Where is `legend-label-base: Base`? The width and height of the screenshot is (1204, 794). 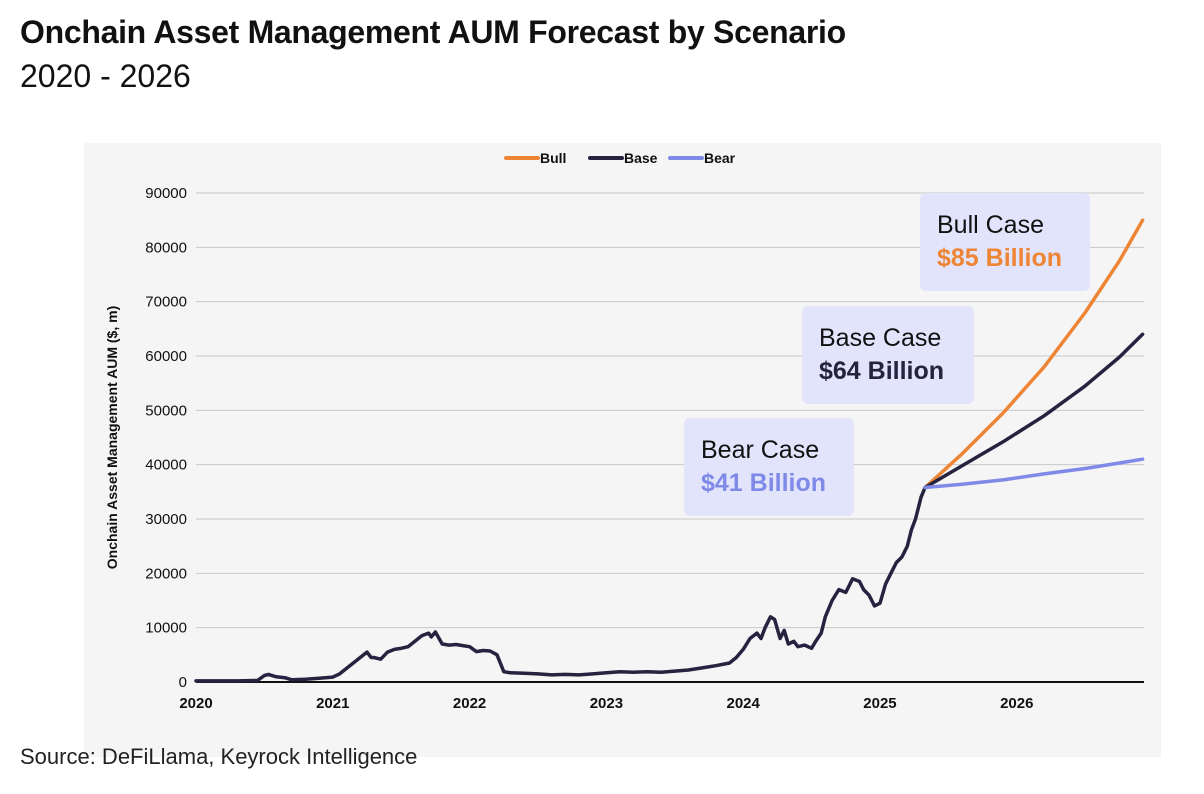
legend-label-base: Base is located at coordinates (641, 158).